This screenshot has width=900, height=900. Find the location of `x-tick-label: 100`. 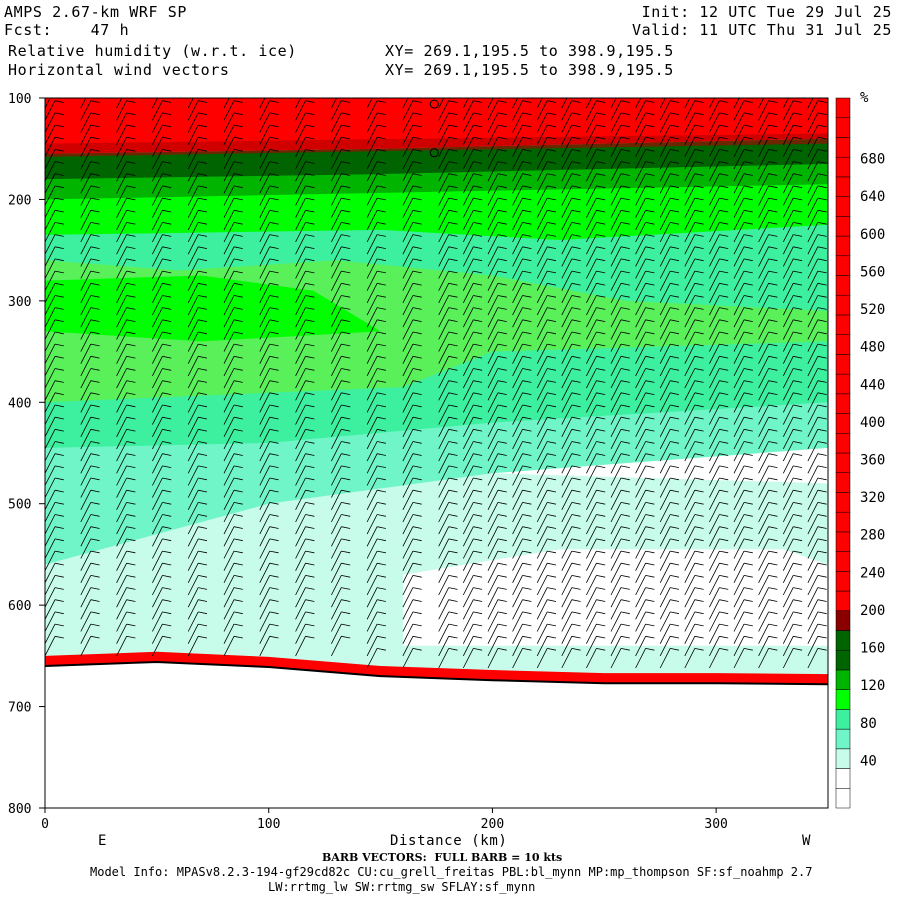

x-tick-label: 100 is located at coordinates (268, 824).